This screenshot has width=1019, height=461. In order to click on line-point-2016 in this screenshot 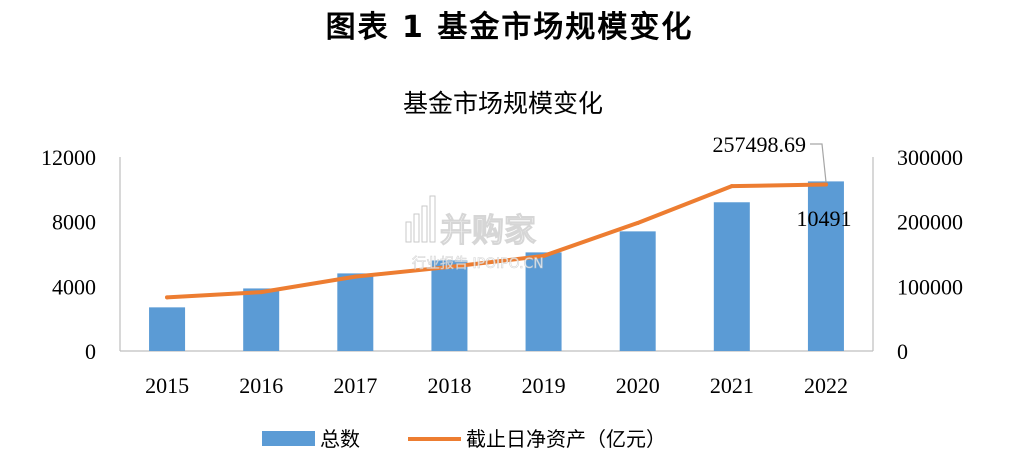, I will do `click(261, 292)`.